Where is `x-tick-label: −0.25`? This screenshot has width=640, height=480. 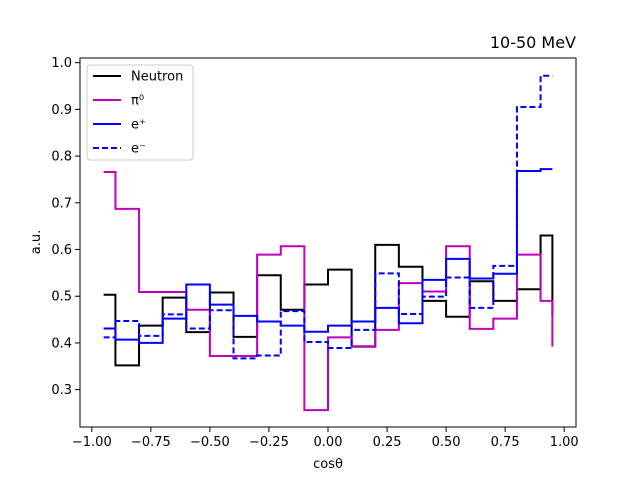
x-tick-label: −0.25 is located at coordinates (269, 442).